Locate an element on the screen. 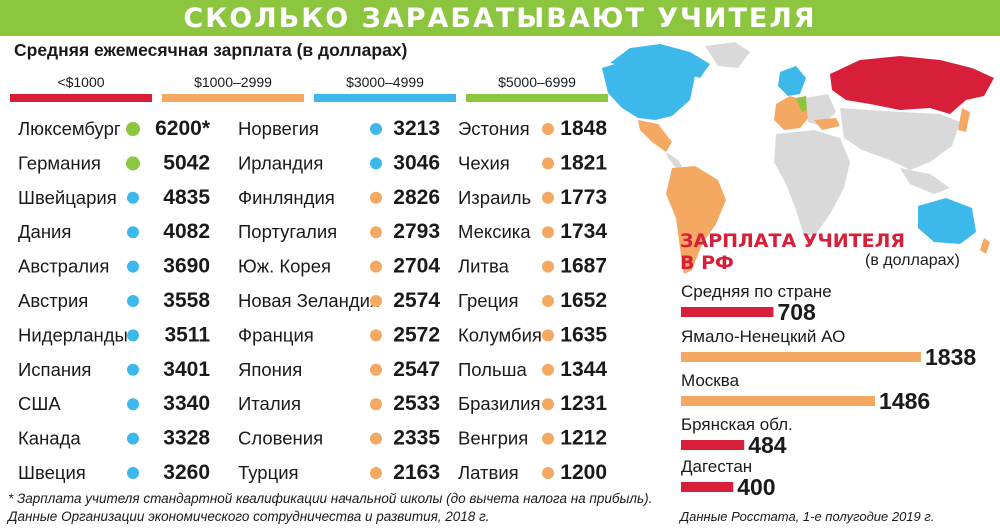 This screenshot has width=1000, height=530. country-name: Греция is located at coordinates (488, 300).